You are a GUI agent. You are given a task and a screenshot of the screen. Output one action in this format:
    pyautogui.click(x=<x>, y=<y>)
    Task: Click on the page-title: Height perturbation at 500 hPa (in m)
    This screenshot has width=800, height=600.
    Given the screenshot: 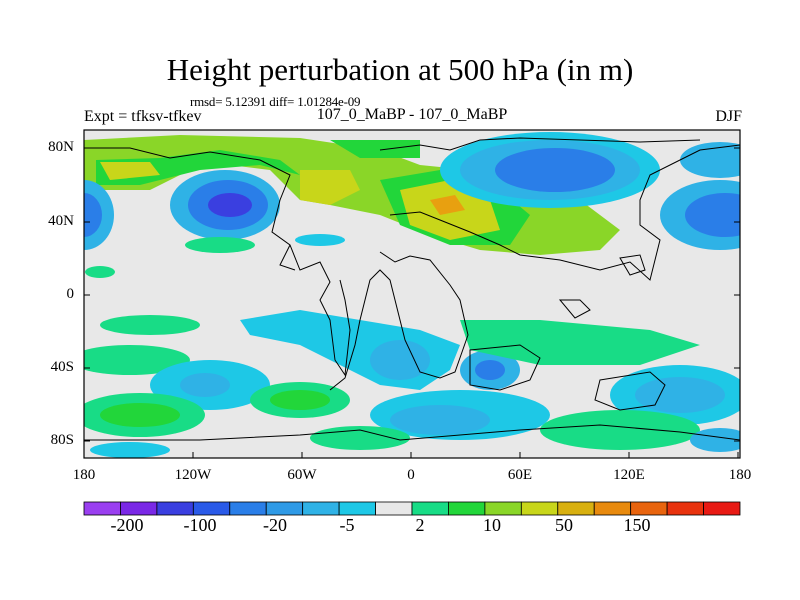 What is the action you would take?
    pyautogui.click(x=400, y=69)
    